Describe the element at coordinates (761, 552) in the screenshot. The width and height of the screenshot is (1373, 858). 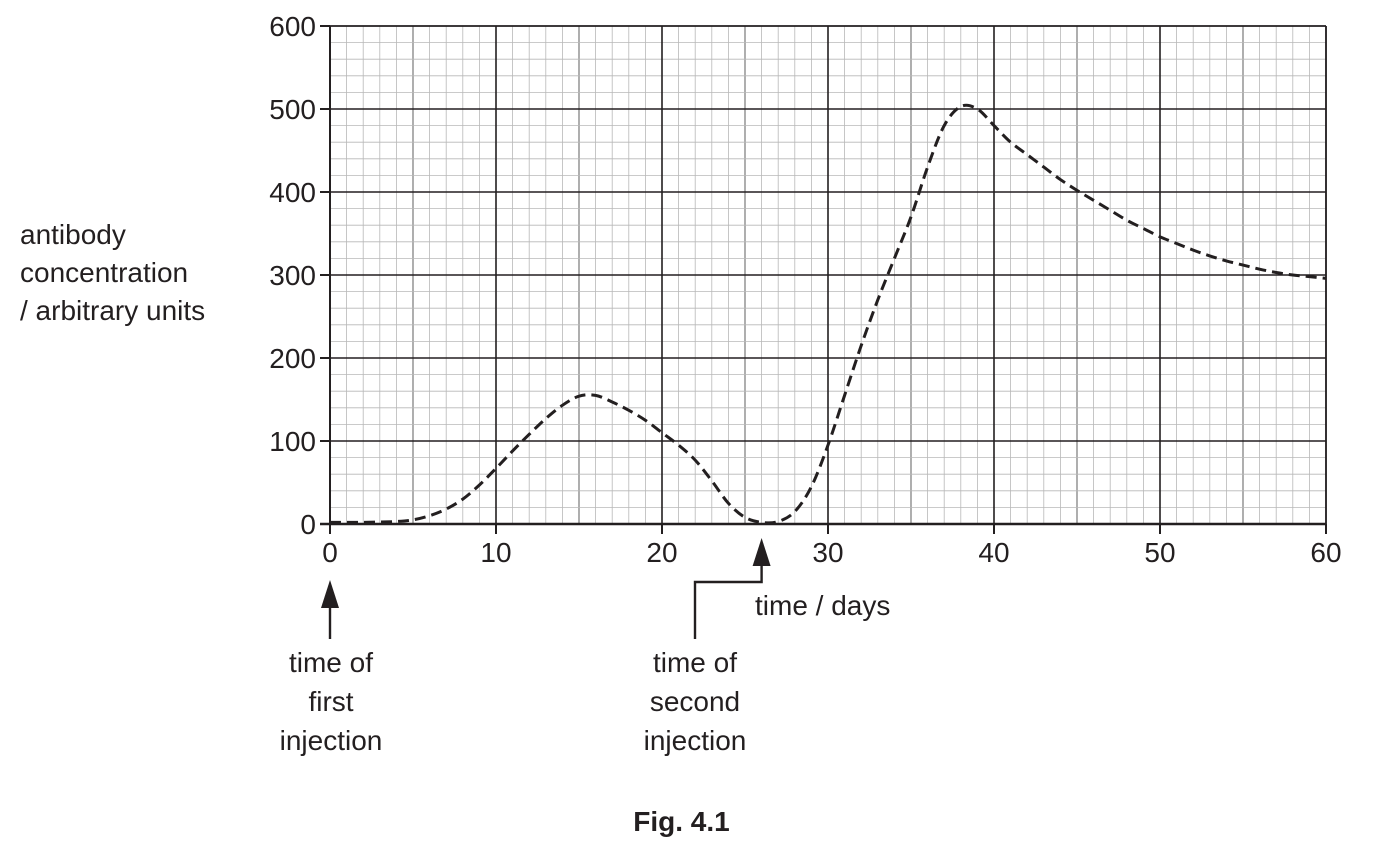
I see `second-injection-arrowhead` at that location.